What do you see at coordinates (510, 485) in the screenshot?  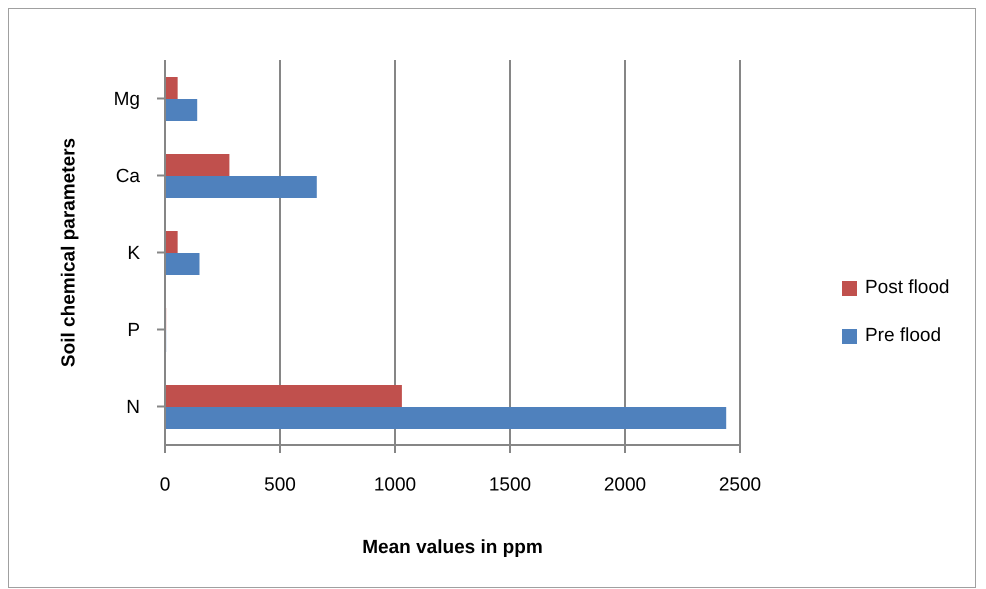 I see `x-tick-label: 1500` at bounding box center [510, 485].